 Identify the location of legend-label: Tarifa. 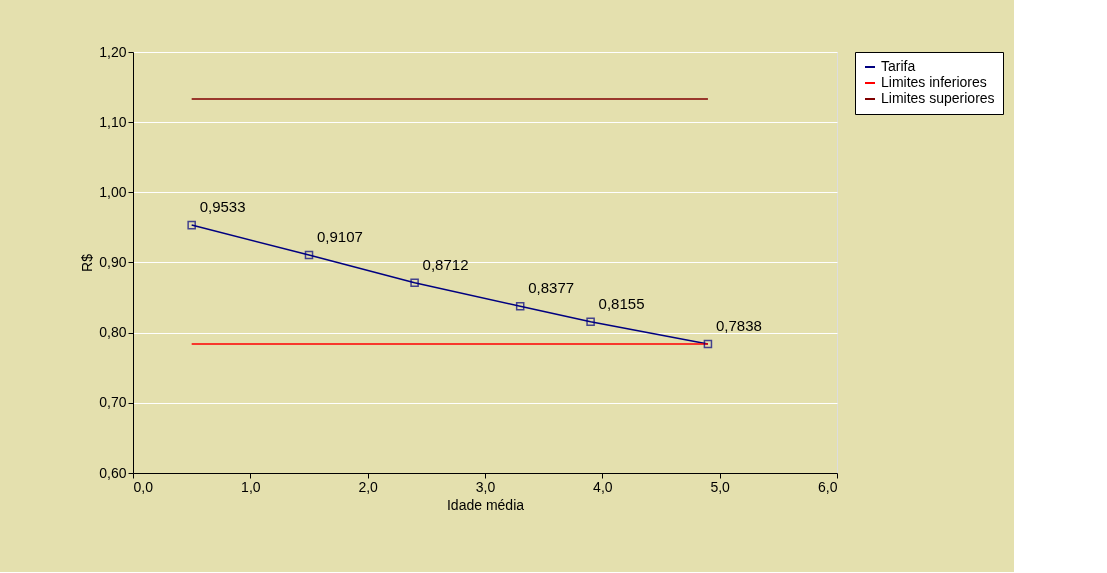
(898, 66).